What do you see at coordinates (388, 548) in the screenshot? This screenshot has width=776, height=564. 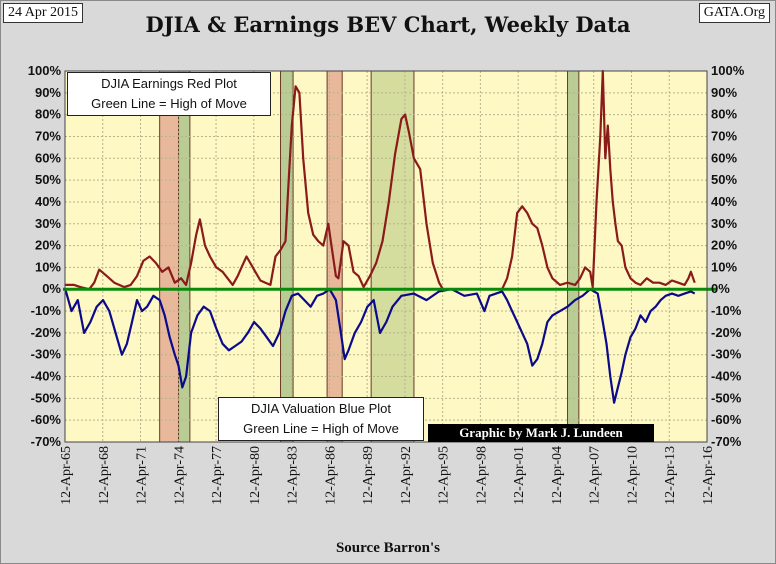 I see `x-axis-title: Source Barron's` at bounding box center [388, 548].